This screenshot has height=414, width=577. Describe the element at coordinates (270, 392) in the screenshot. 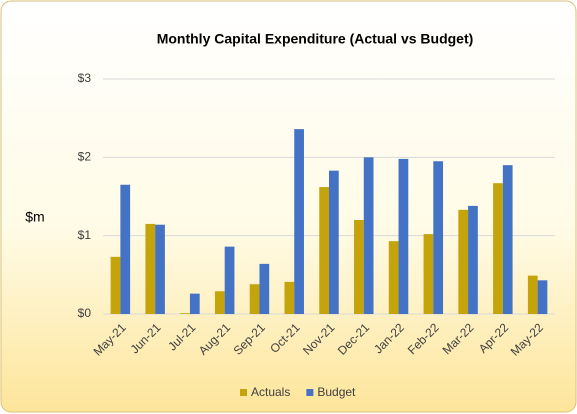

I see `legend-label: Actuals` at that location.